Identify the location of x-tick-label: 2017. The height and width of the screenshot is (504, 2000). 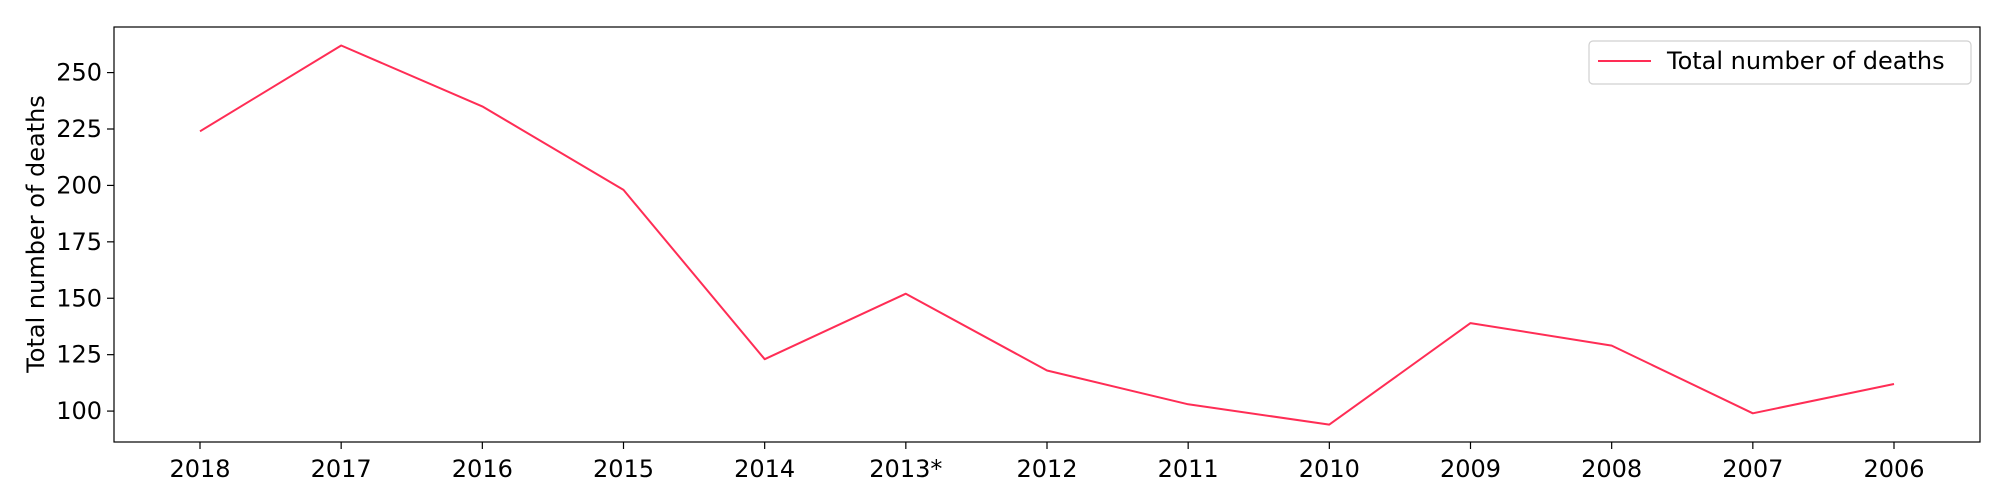
(341, 469).